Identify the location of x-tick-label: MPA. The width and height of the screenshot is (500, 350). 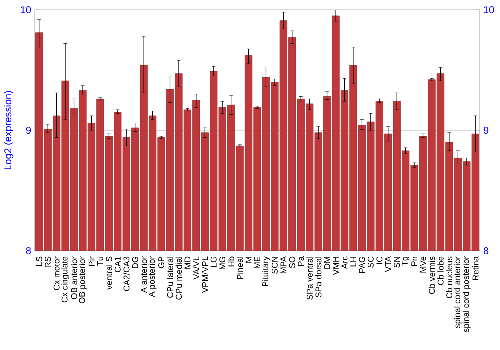
(283, 265).